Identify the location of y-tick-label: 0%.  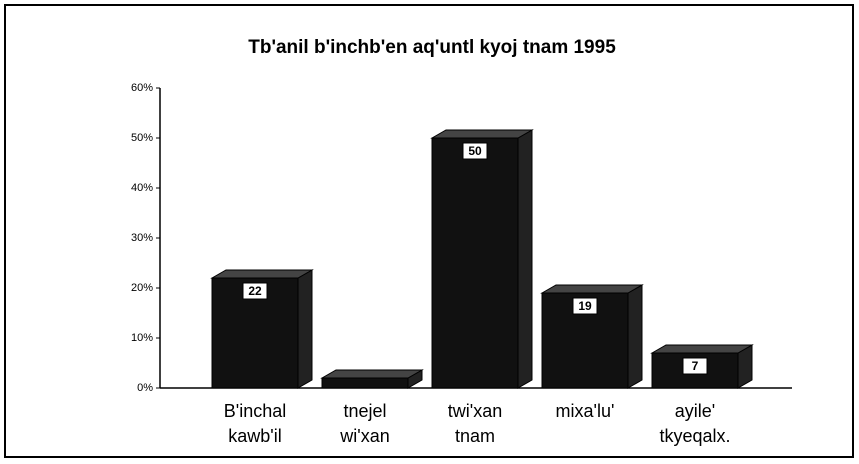
(145, 388).